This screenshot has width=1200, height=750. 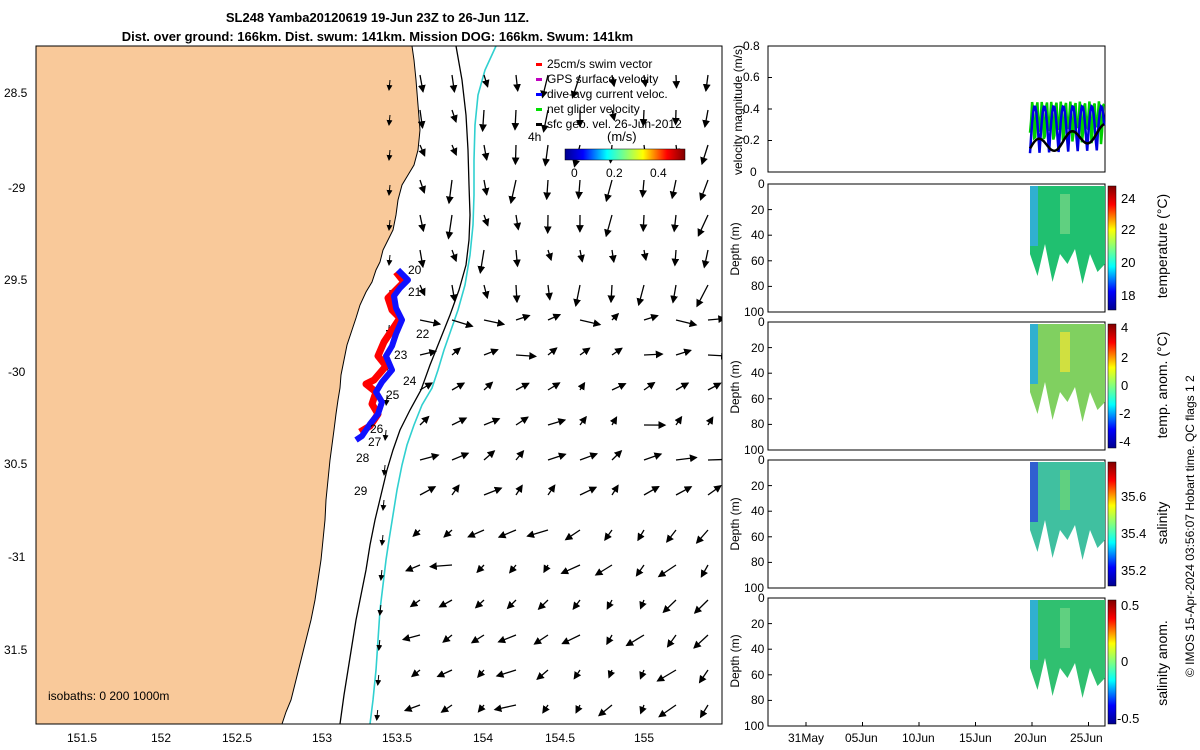 I want to click on cbar-tick: -2, so click(x=1125, y=413).